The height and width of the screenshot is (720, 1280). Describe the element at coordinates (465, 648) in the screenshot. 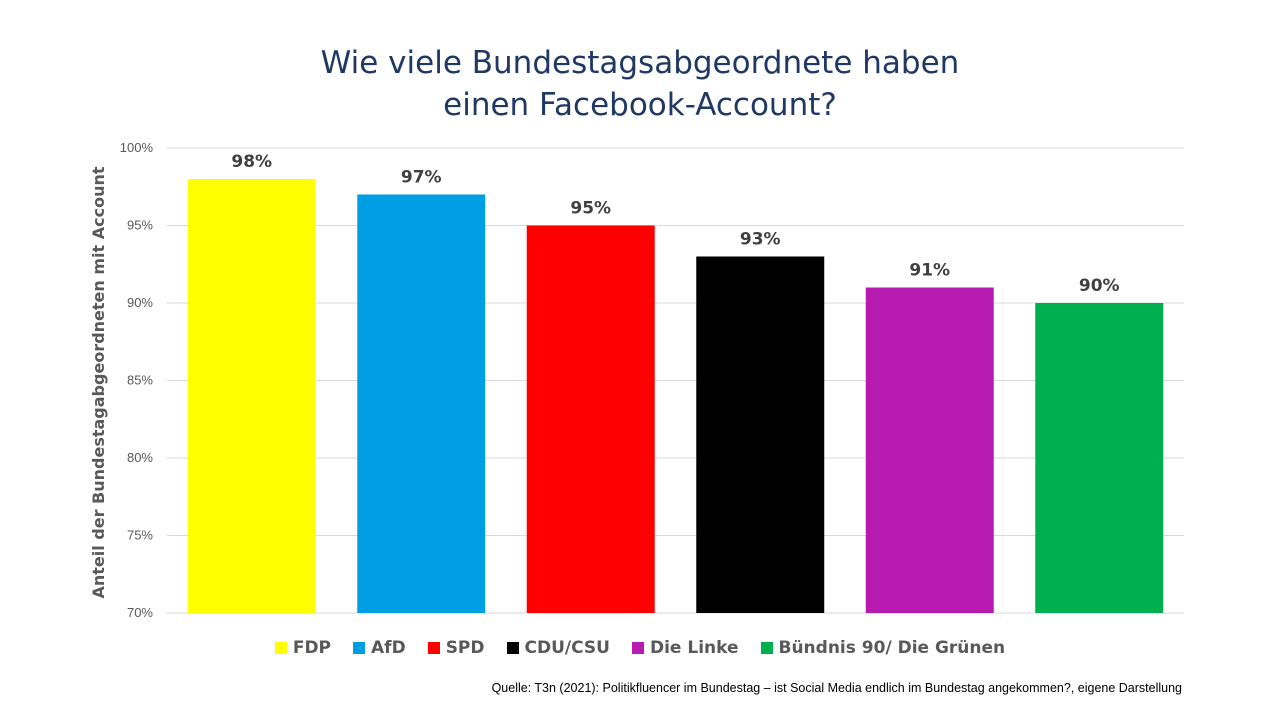

I see `legend-label: SPD` at that location.